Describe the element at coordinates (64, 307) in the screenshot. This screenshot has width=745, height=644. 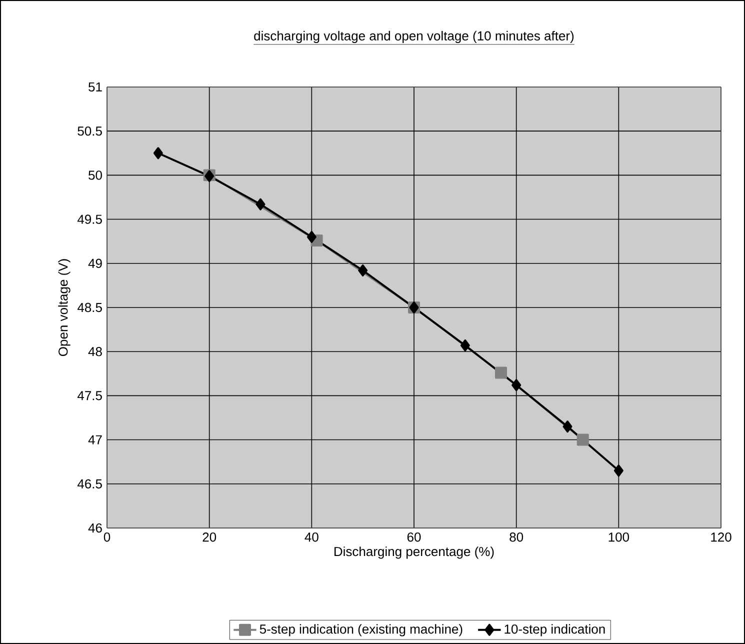
I see `y-axis-title: Open voltage (V)` at that location.